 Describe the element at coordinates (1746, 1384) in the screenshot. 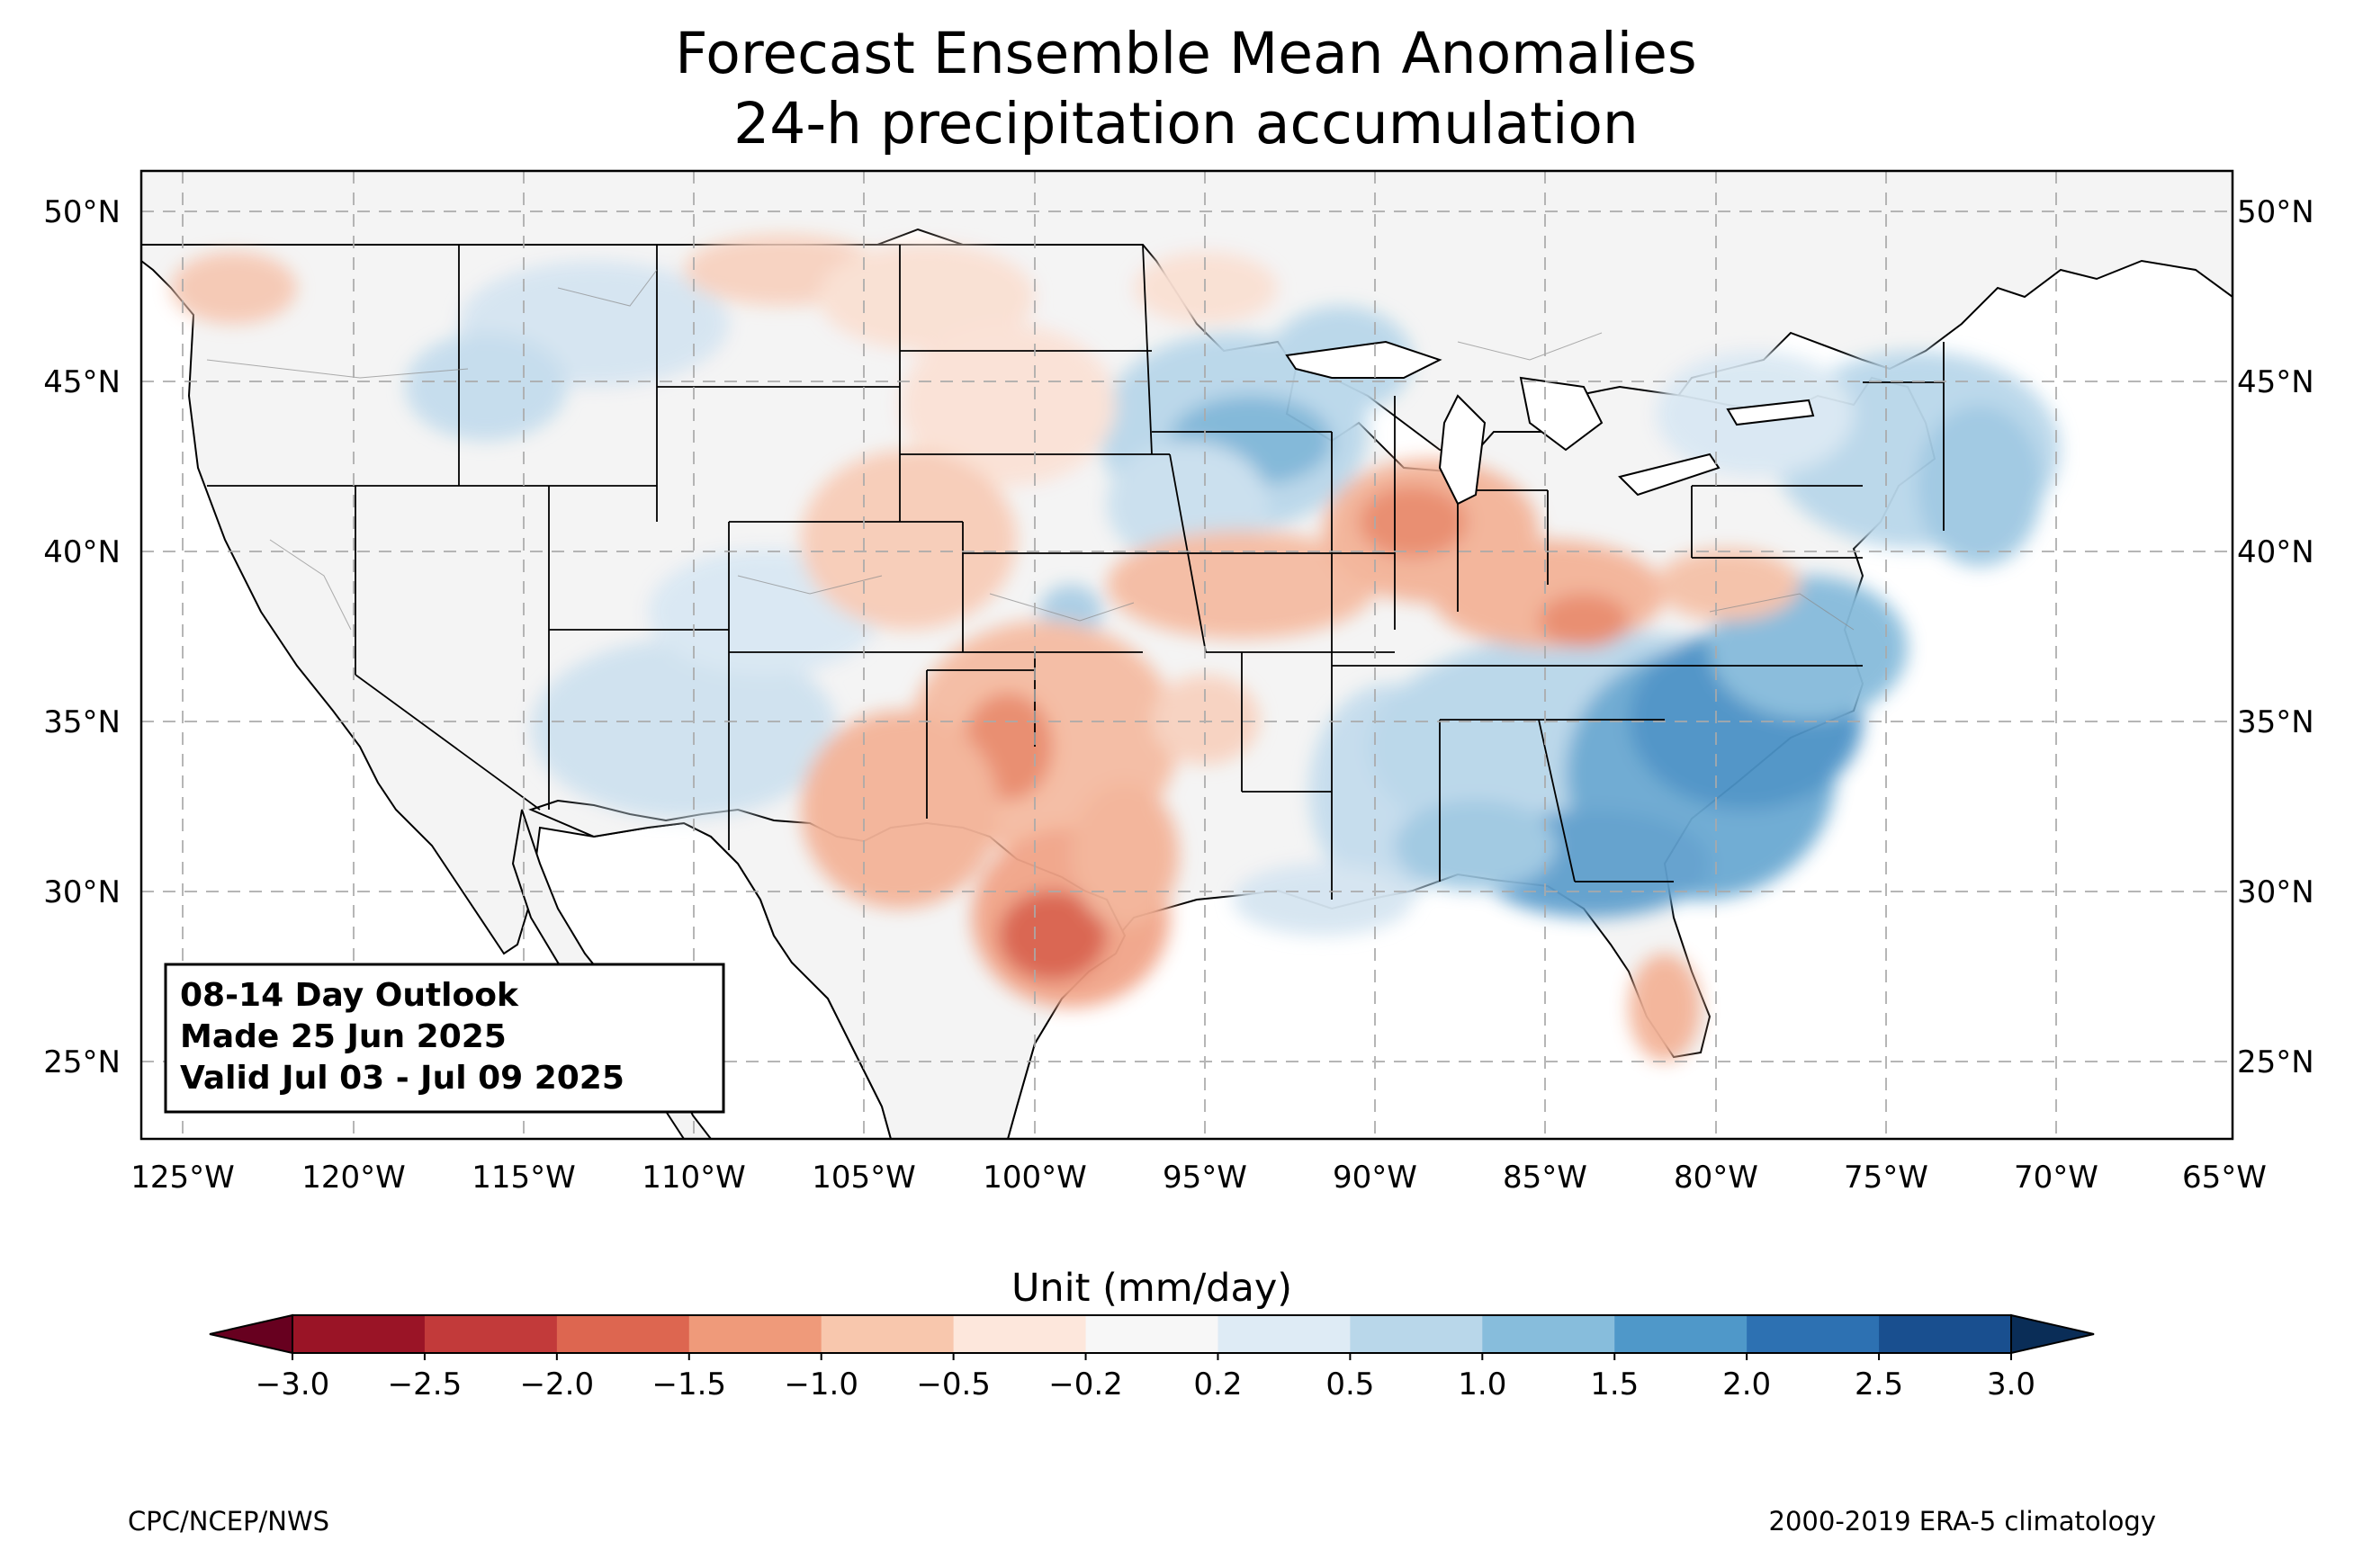

I see `colorbar-tick-label: 2.0` at that location.